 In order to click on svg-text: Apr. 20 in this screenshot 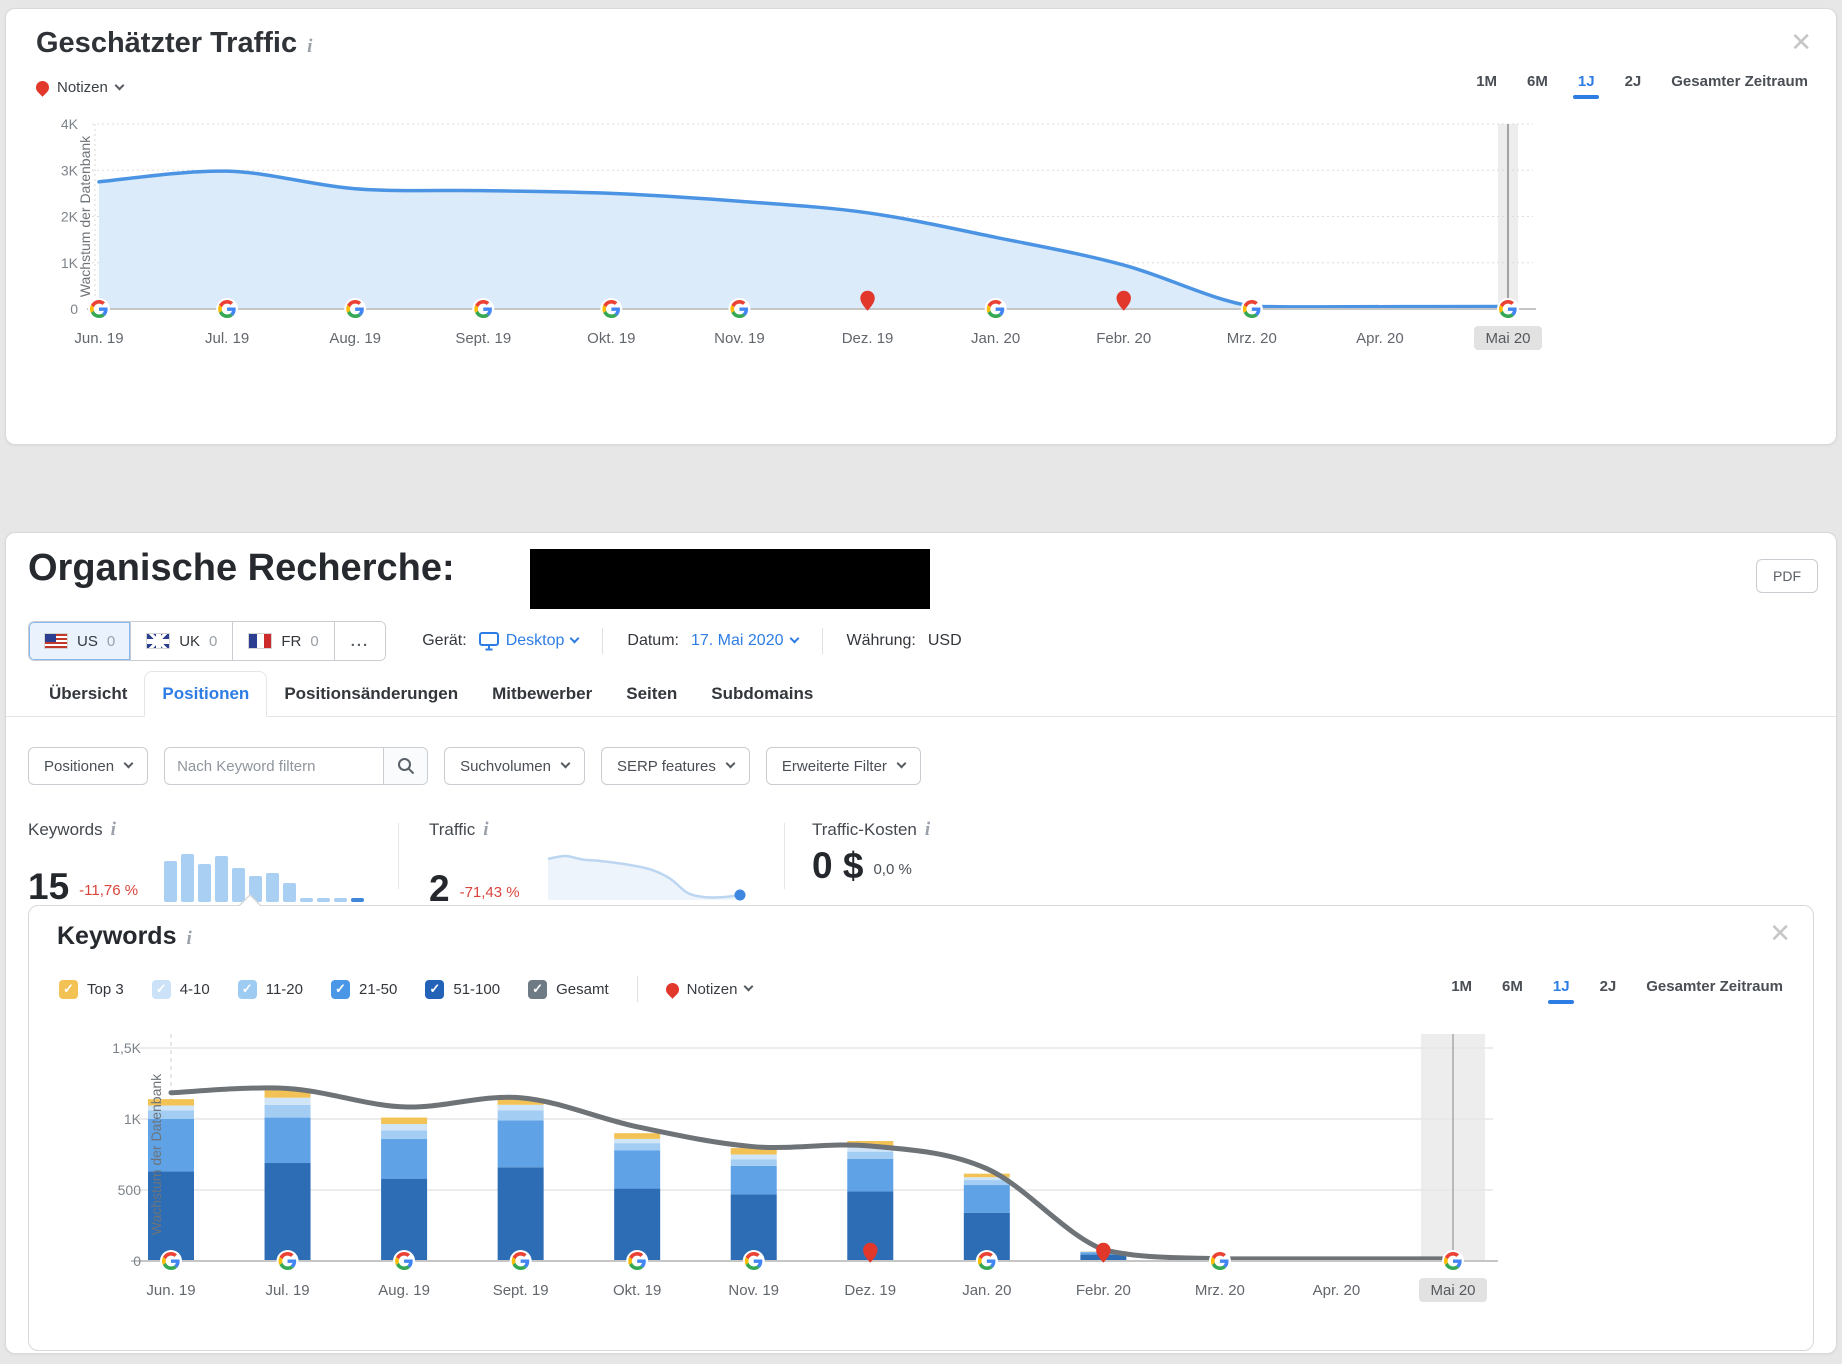, I will do `click(1380, 338)`.